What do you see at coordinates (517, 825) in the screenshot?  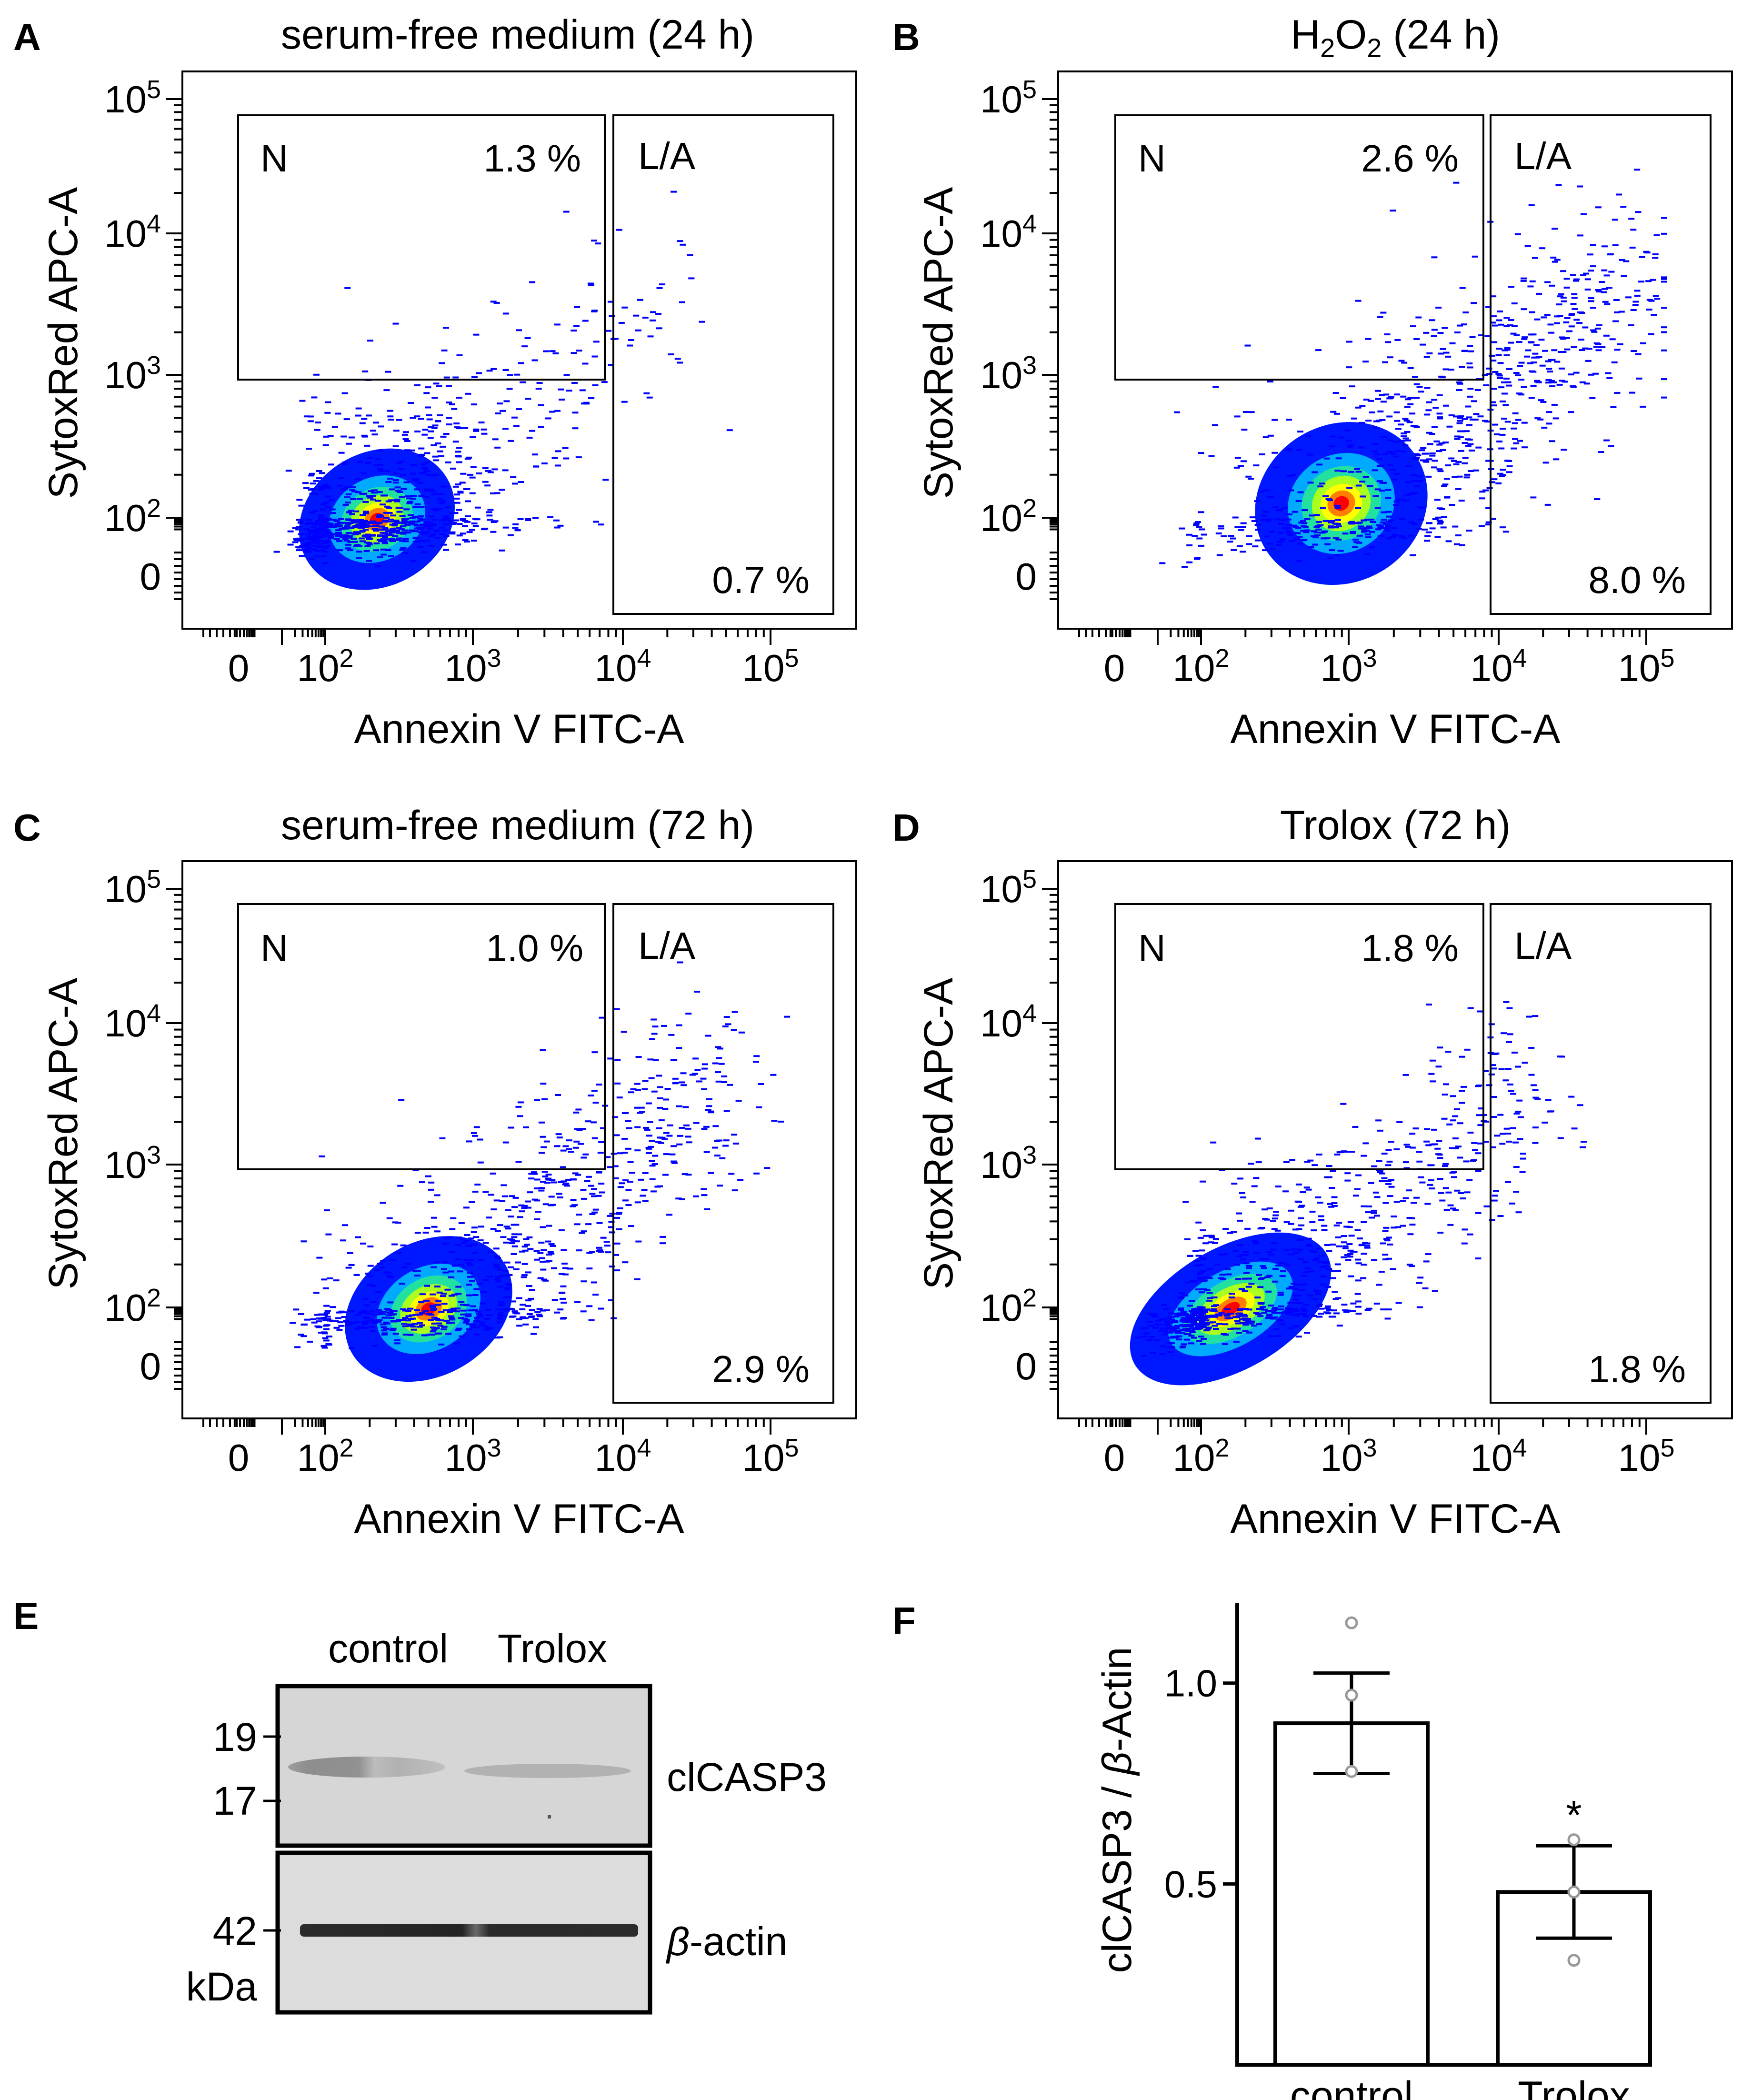 I see `panel-title: serum-free medium (72 h)` at bounding box center [517, 825].